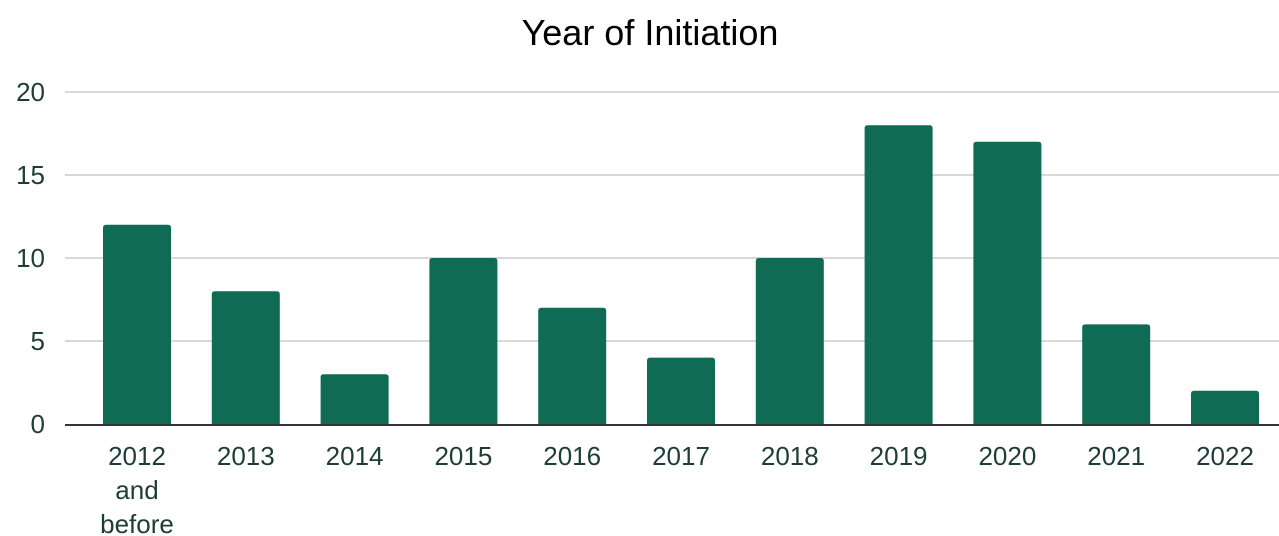 Image resolution: width=1279 pixels, height=536 pixels. I want to click on x-tick-label-line: 2019, so click(899, 456).